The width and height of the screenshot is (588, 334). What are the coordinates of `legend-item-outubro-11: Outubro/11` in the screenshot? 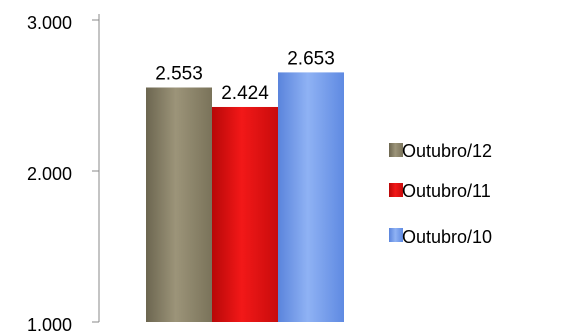 It's located at (440, 191).